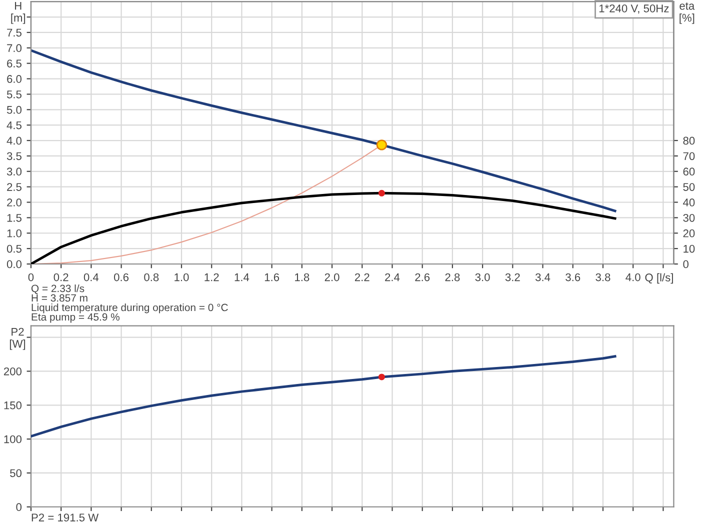 The width and height of the screenshot is (704, 528). What do you see at coordinates (542, 277) in the screenshot?
I see `x-tick-label: 3.4` at bounding box center [542, 277].